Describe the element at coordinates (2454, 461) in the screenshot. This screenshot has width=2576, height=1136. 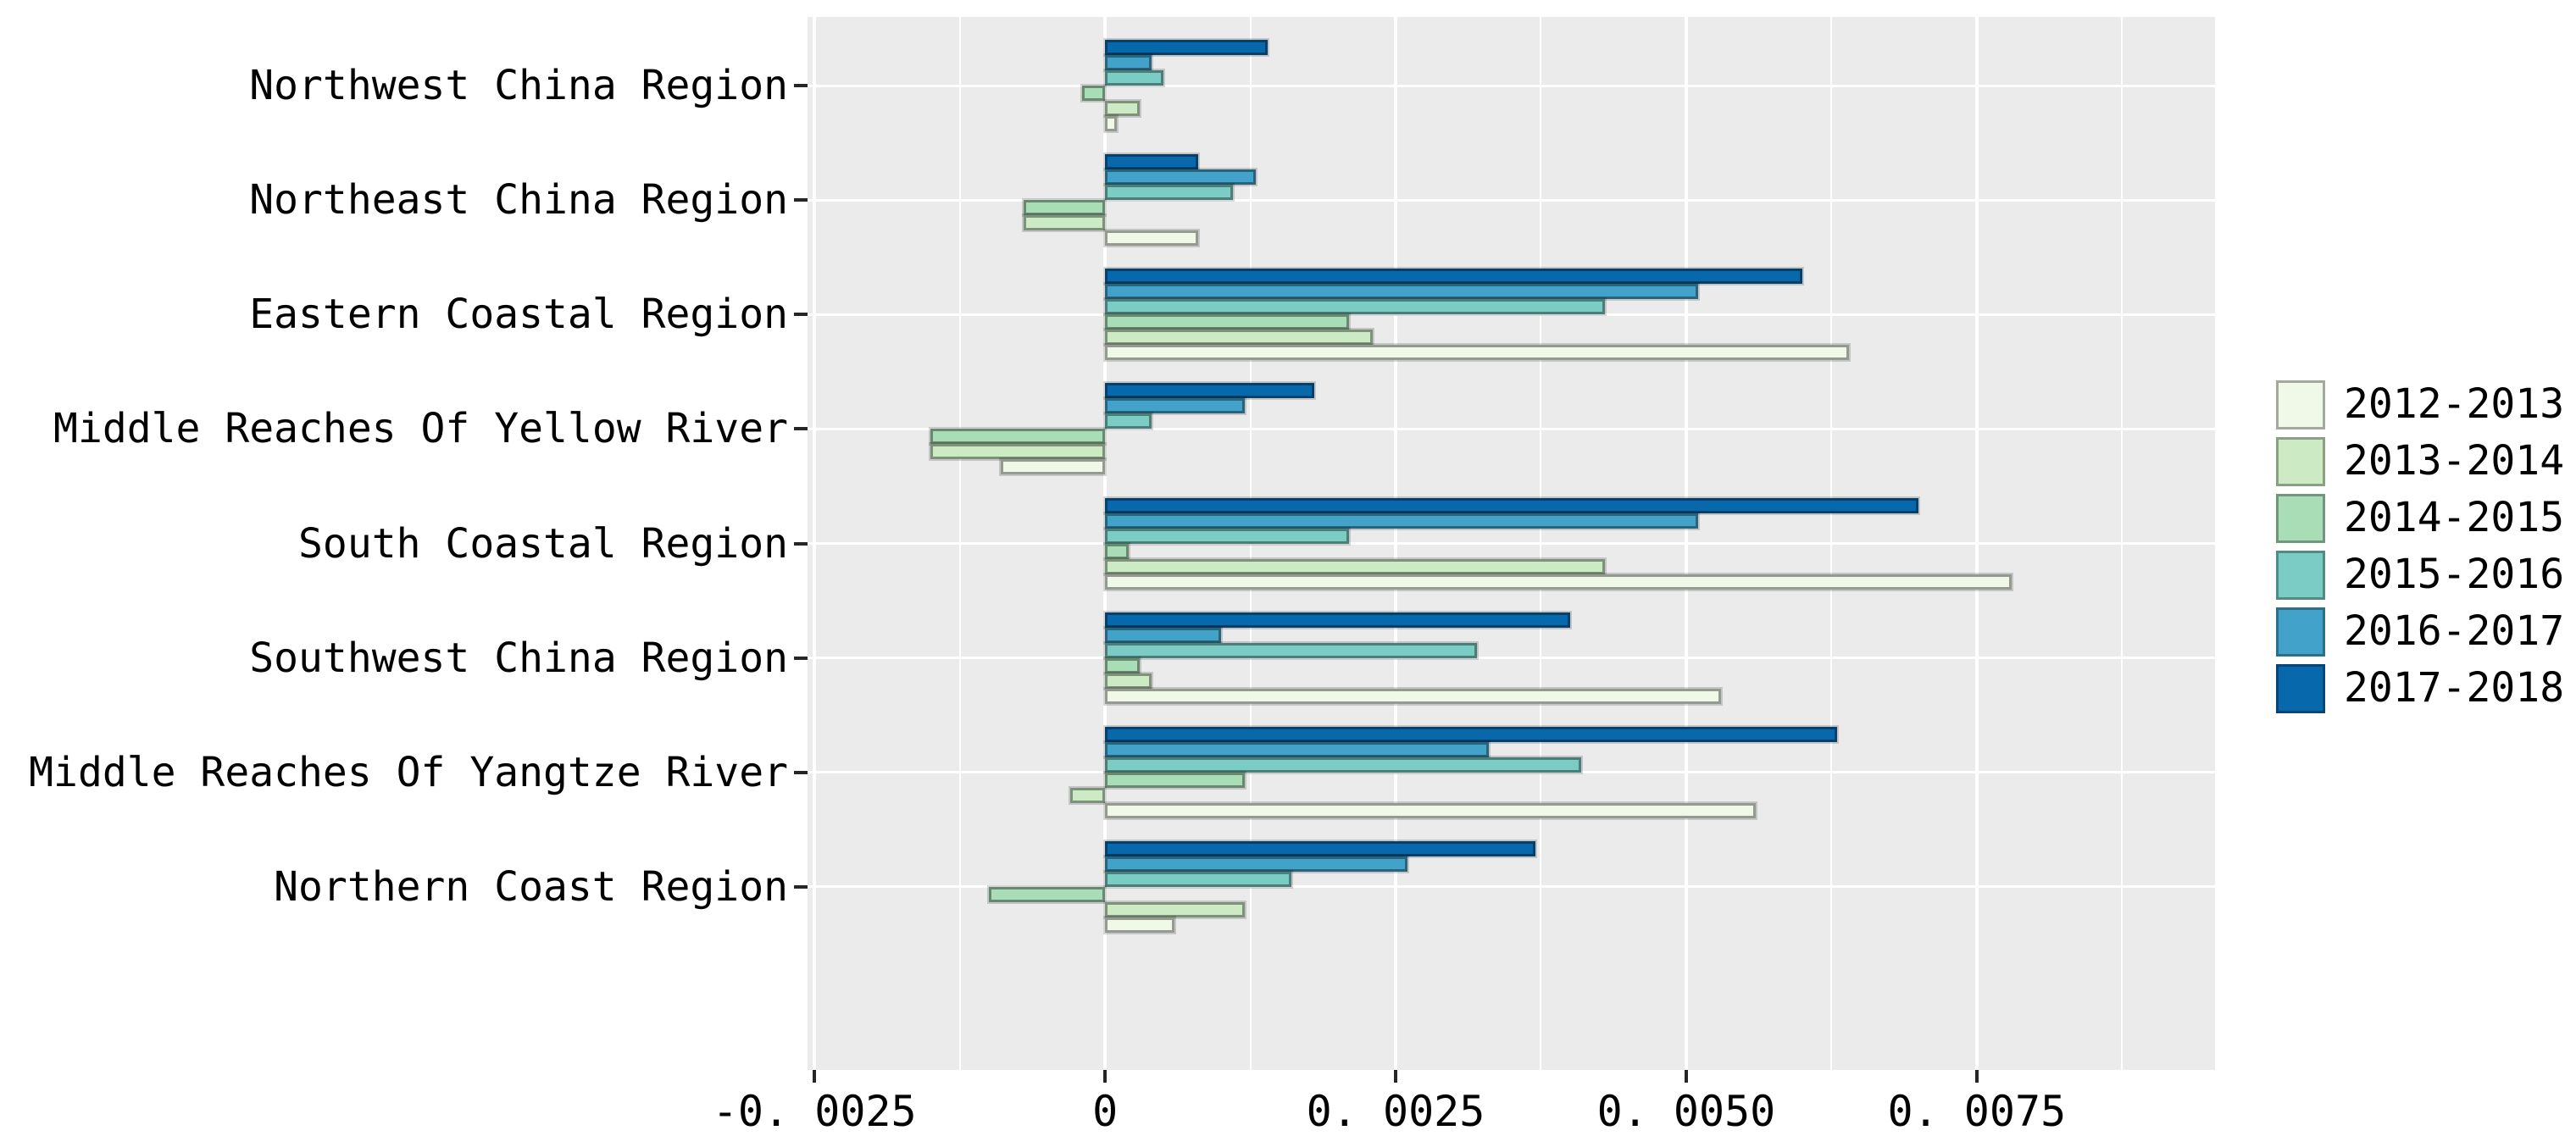
I see `legend-label: 2013-2014` at that location.